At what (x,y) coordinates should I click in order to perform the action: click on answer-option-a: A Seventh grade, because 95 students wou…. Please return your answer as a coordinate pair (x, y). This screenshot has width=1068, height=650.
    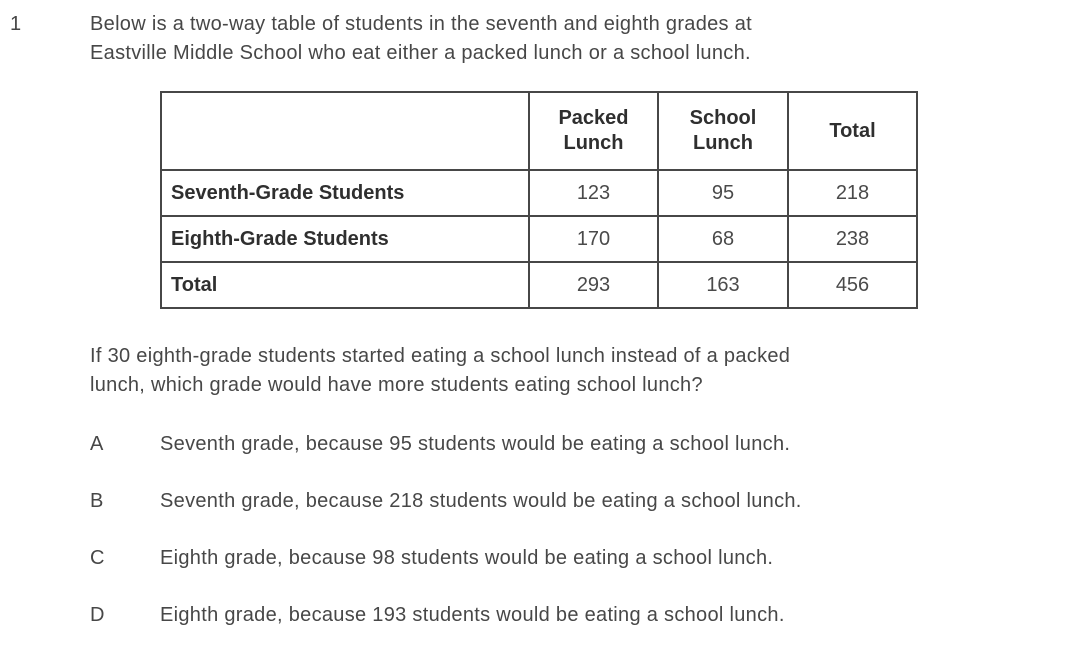
    Looking at the image, I should click on (570, 444).